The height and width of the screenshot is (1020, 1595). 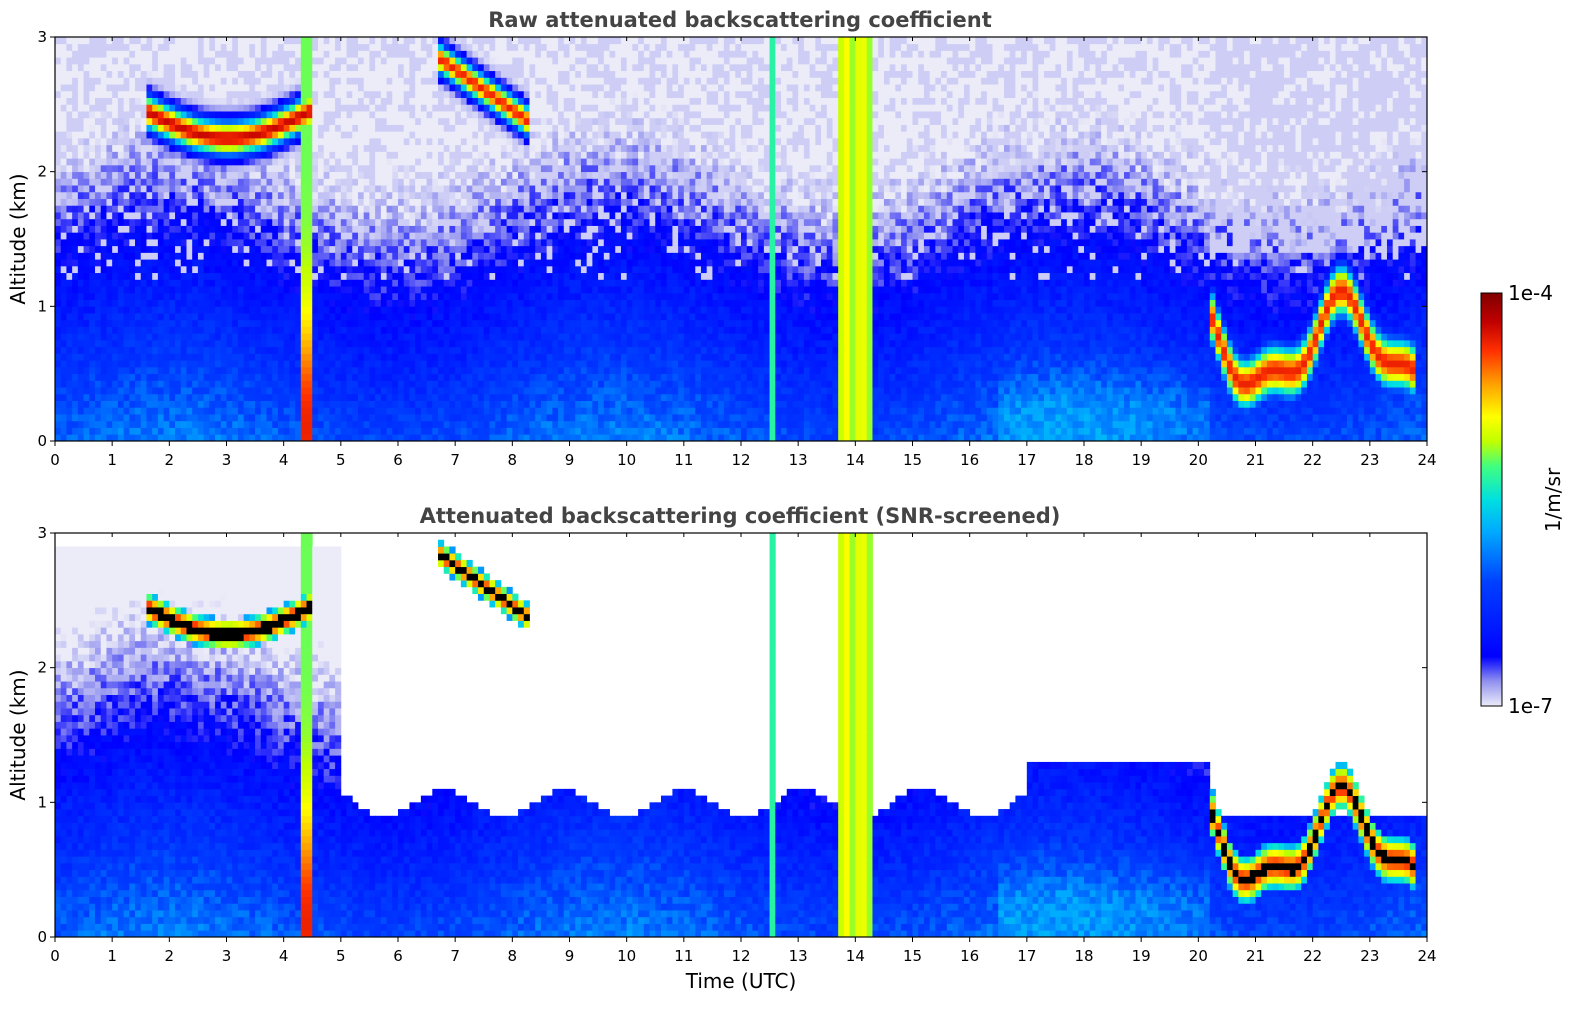 What do you see at coordinates (18, 734) in the screenshot?
I see `bottom-y-axis-label: Altitude (km)` at bounding box center [18, 734].